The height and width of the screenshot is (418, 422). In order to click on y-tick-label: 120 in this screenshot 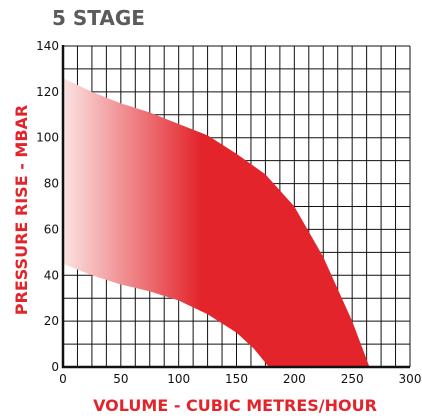, I will do `click(47, 92)`.